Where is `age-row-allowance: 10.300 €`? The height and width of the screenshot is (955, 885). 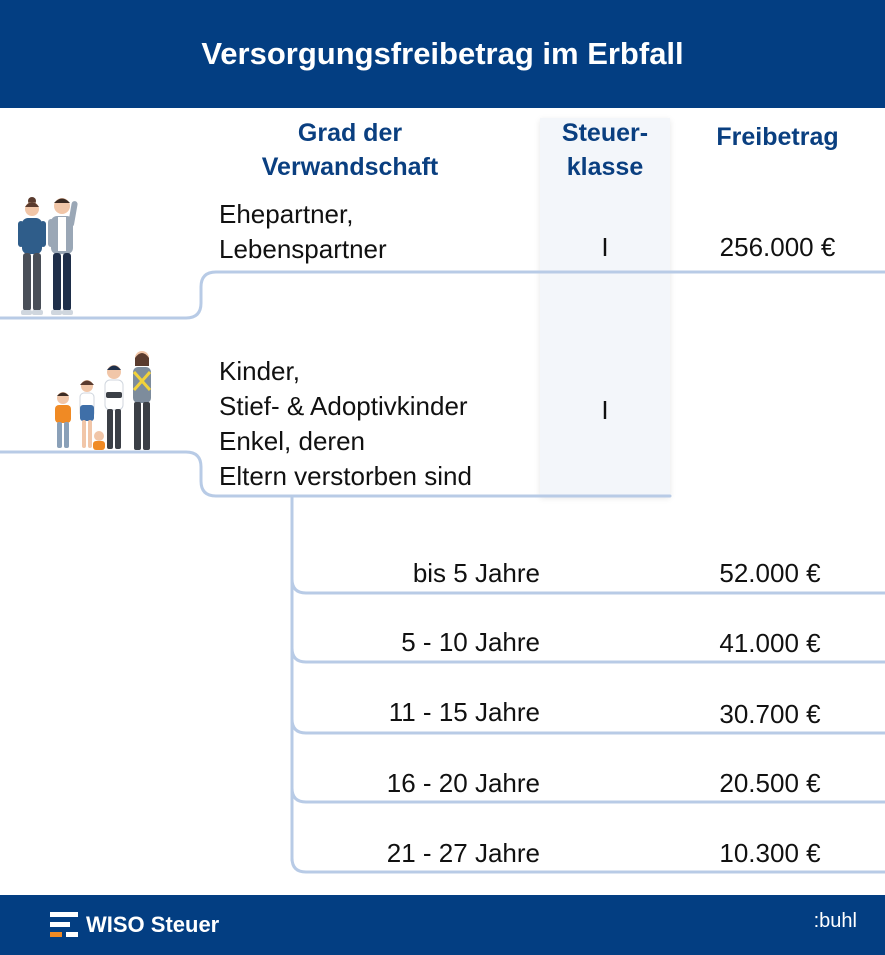 age-row-allowance: 10.300 € is located at coordinates (770, 853).